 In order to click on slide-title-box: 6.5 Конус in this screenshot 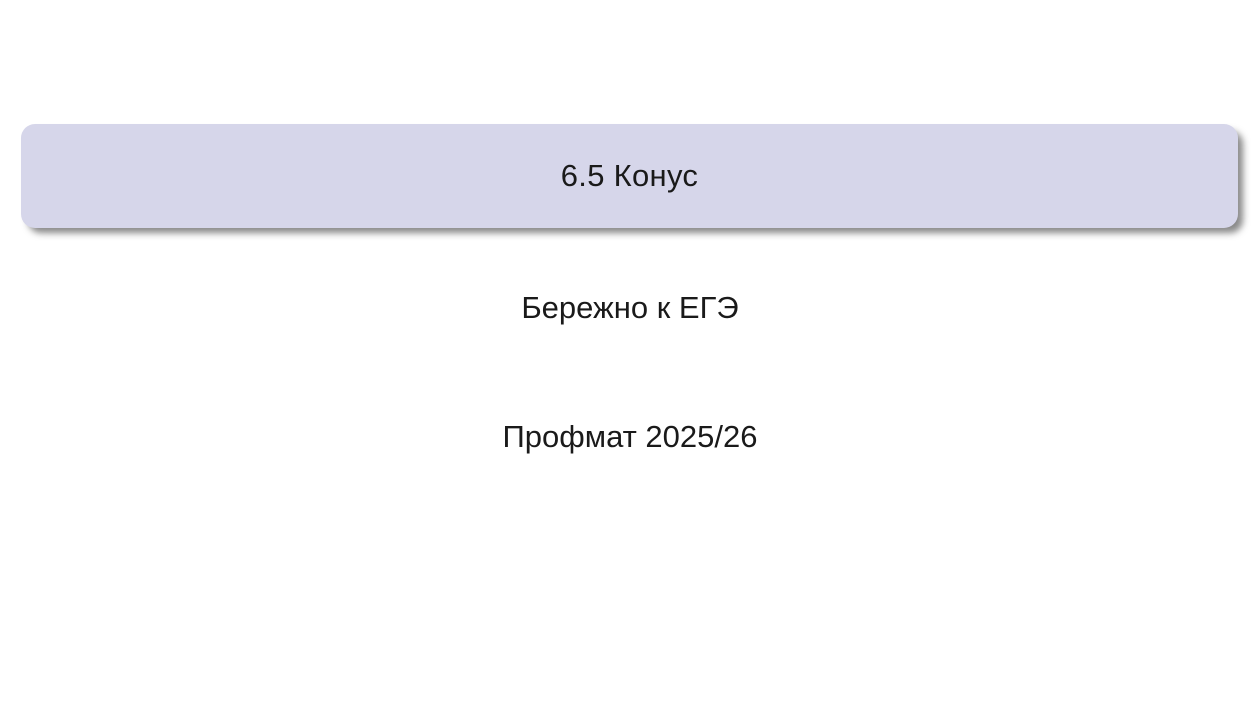, I will do `click(629, 176)`.